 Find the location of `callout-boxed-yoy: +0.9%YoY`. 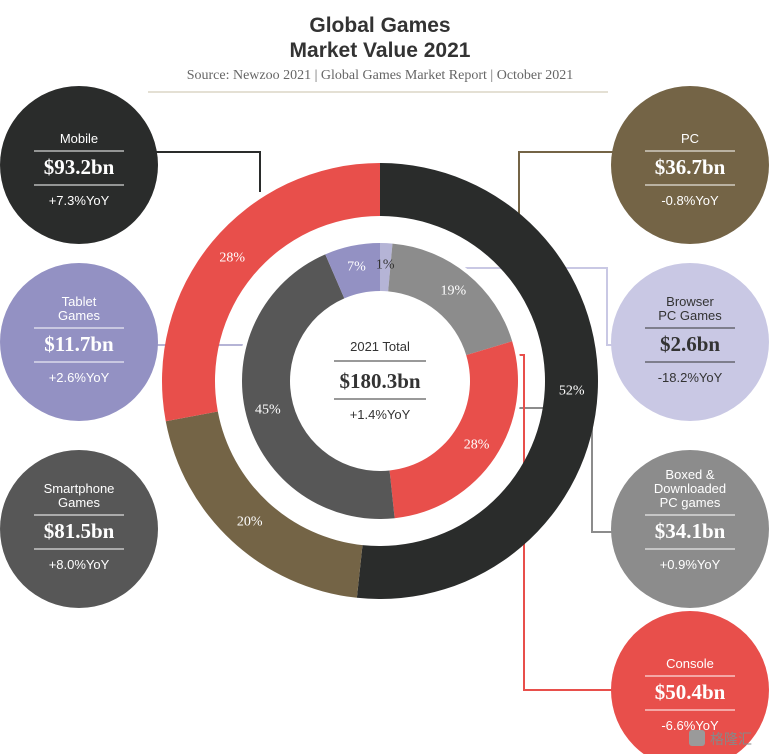

callout-boxed-yoy: +0.9%YoY is located at coordinates (690, 564).